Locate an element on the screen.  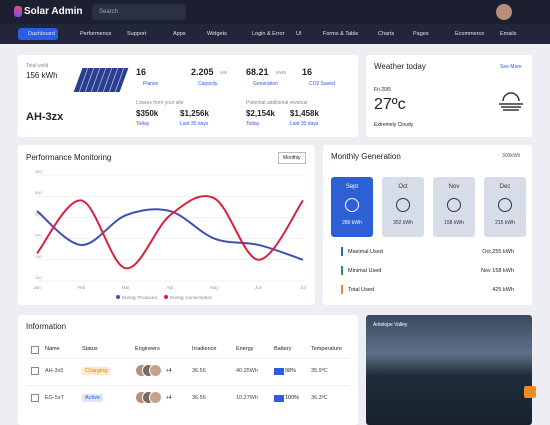
cell: 100% is located at coordinates (292, 398).